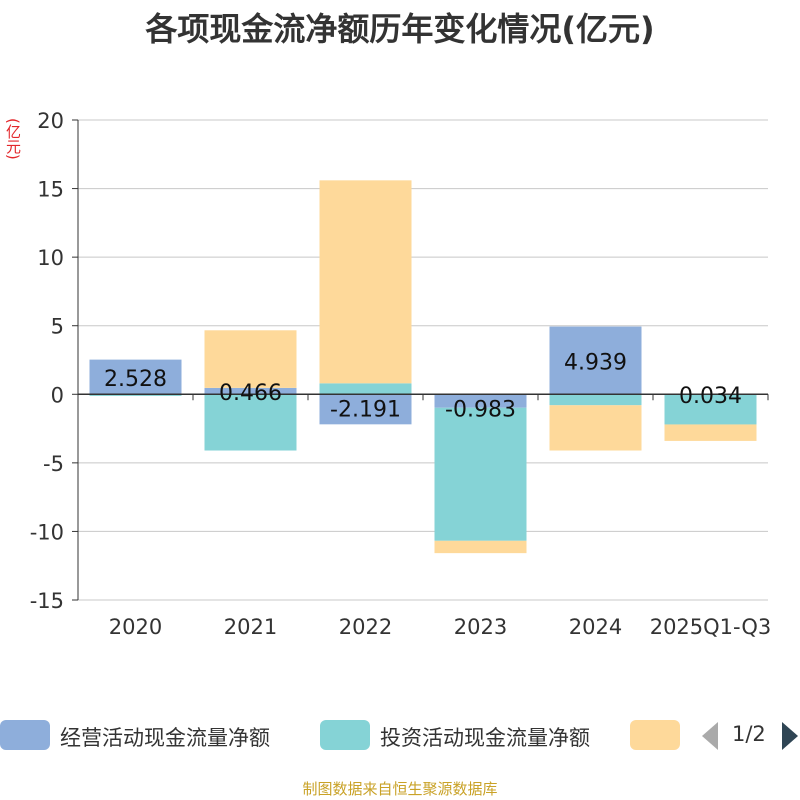  Describe the element at coordinates (365, 627) in the screenshot. I see `x-tick-label: 2022` at that location.